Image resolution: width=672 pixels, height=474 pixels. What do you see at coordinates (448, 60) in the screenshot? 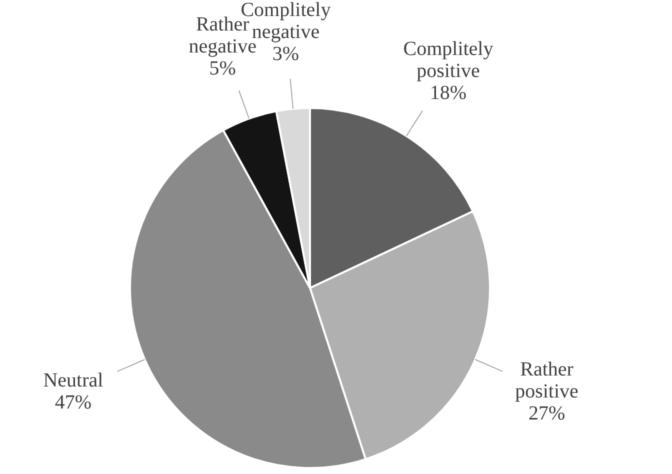
I see `slice-label: Complitely positive` at bounding box center [448, 60].